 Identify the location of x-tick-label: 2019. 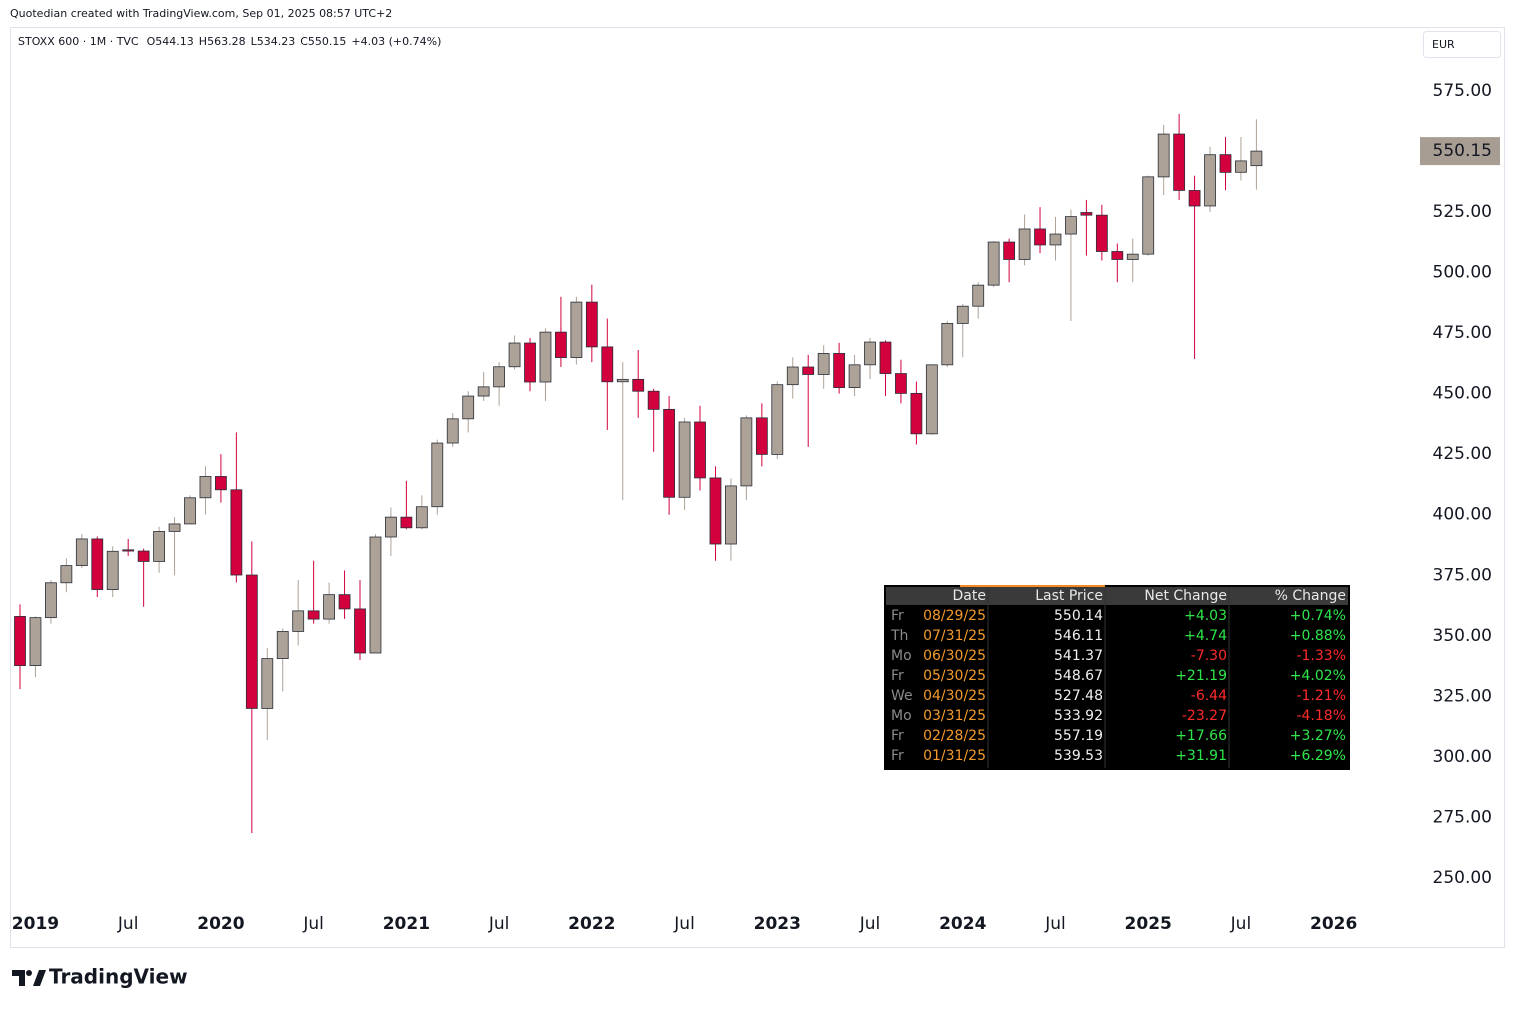
(35, 924).